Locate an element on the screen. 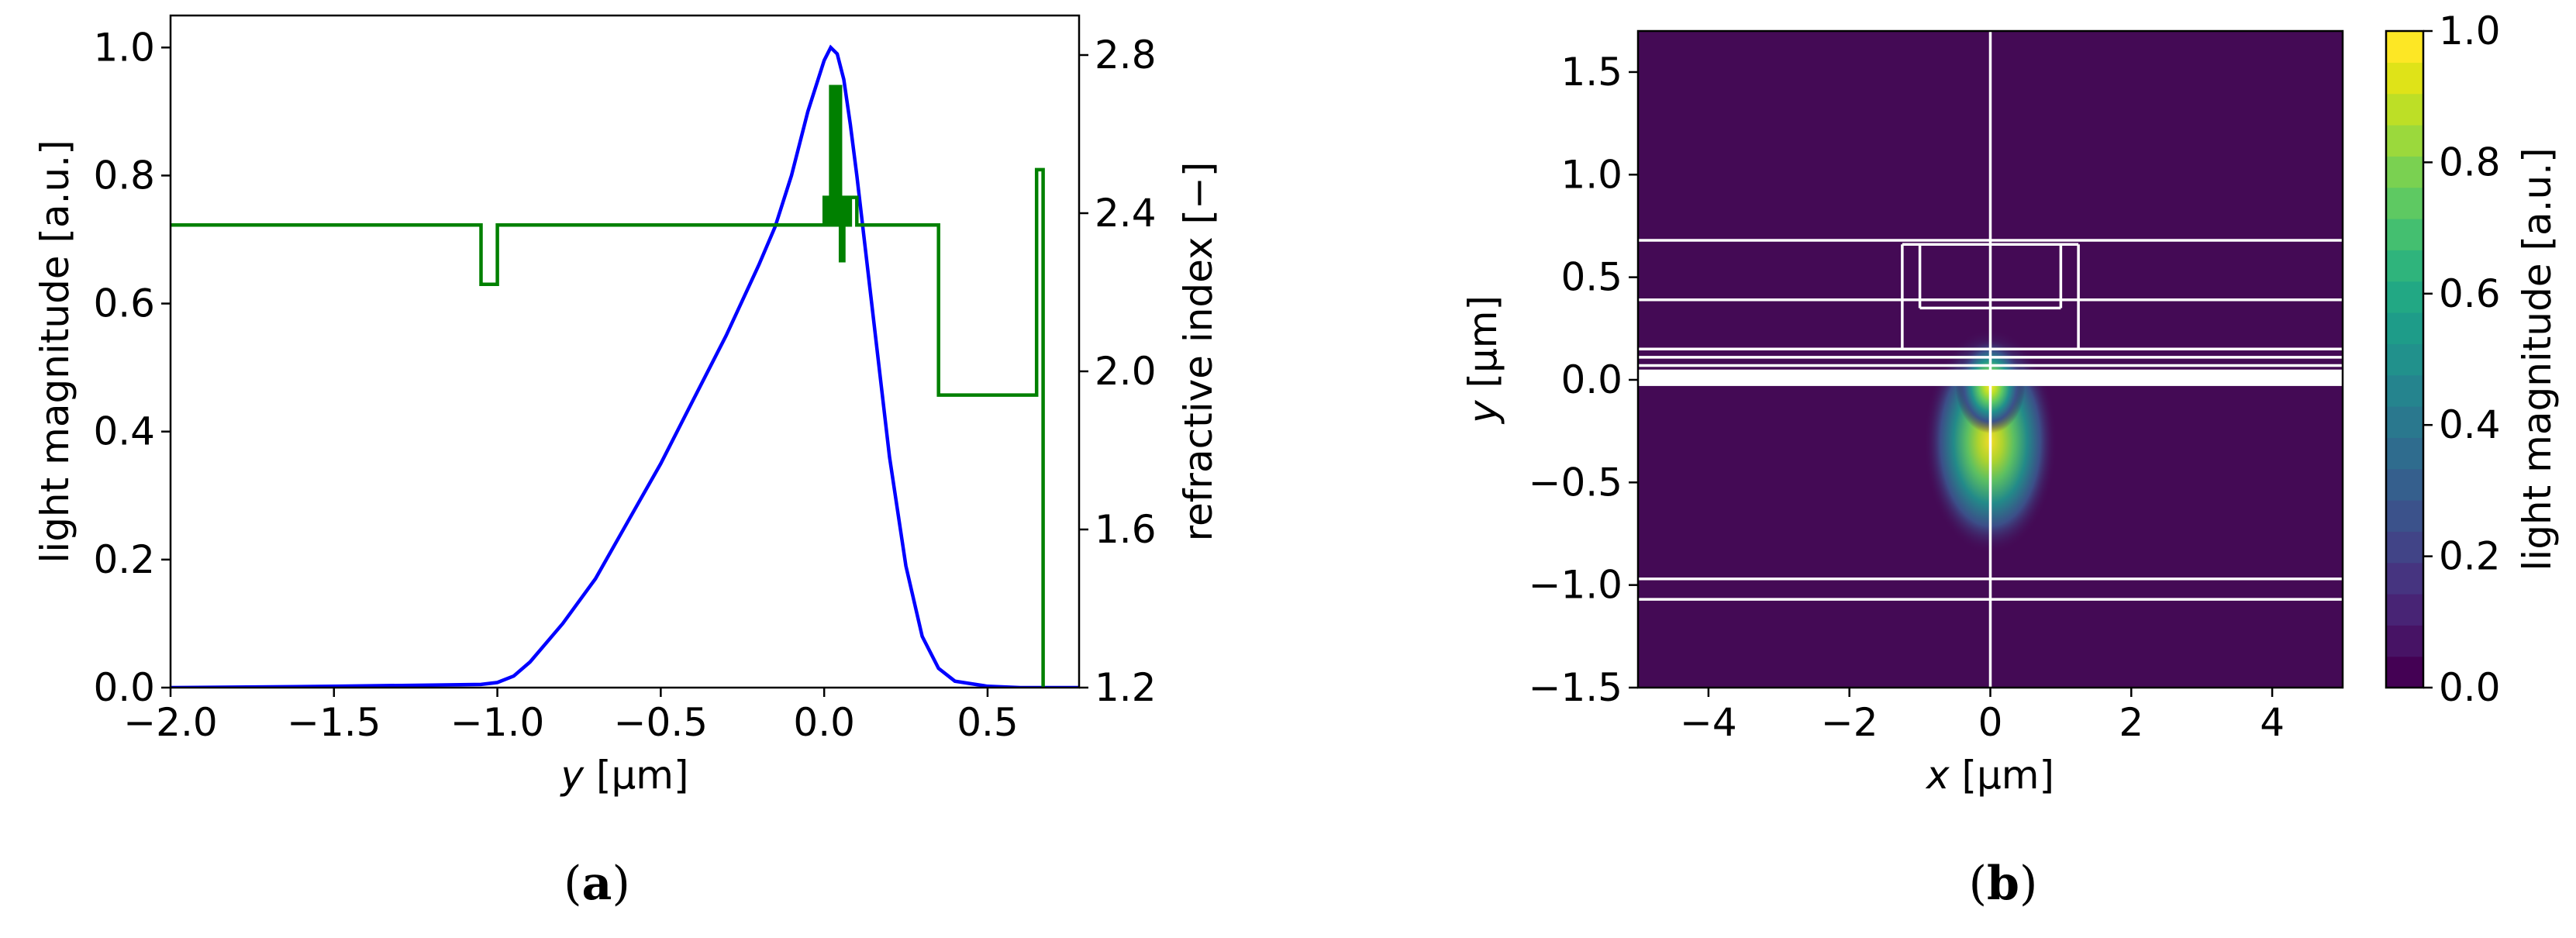  x-tick-label: −4 is located at coordinates (1708, 722).